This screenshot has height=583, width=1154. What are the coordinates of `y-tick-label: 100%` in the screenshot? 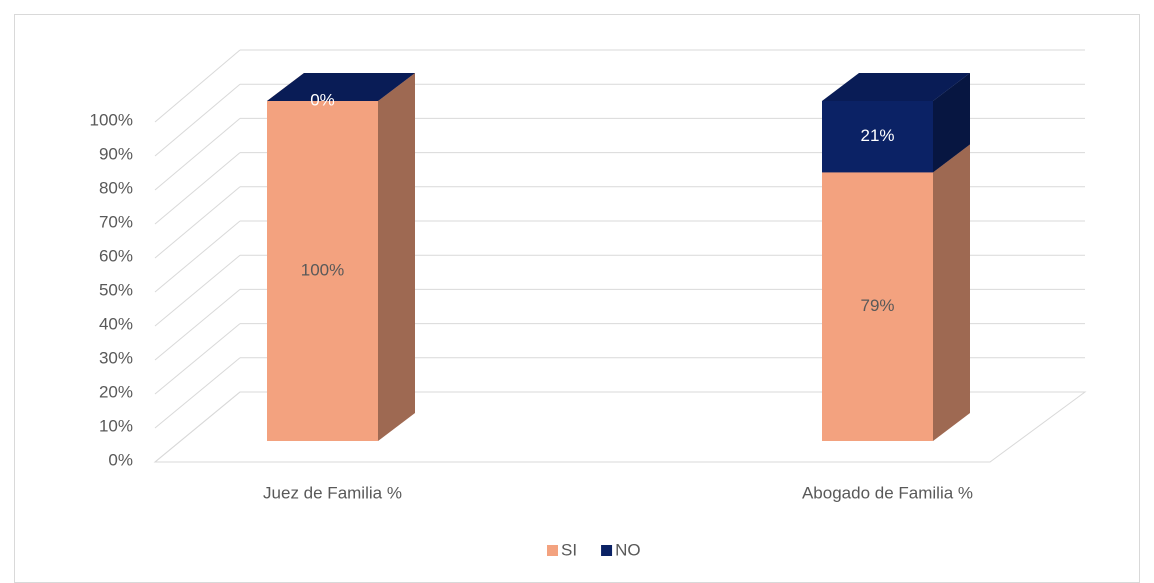 It's located at (111, 119).